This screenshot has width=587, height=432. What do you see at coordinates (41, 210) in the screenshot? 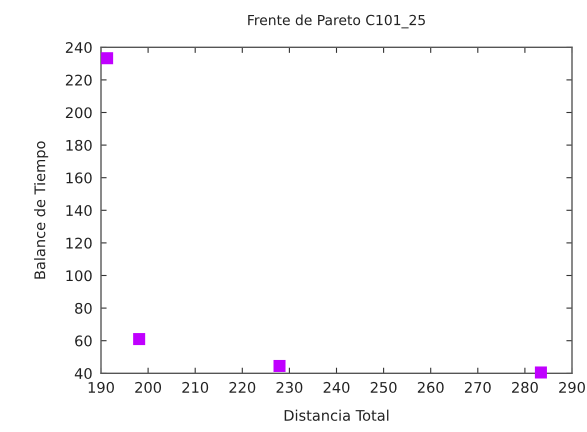
I see `y-axis-title: Balance de Tiempo` at bounding box center [41, 210].